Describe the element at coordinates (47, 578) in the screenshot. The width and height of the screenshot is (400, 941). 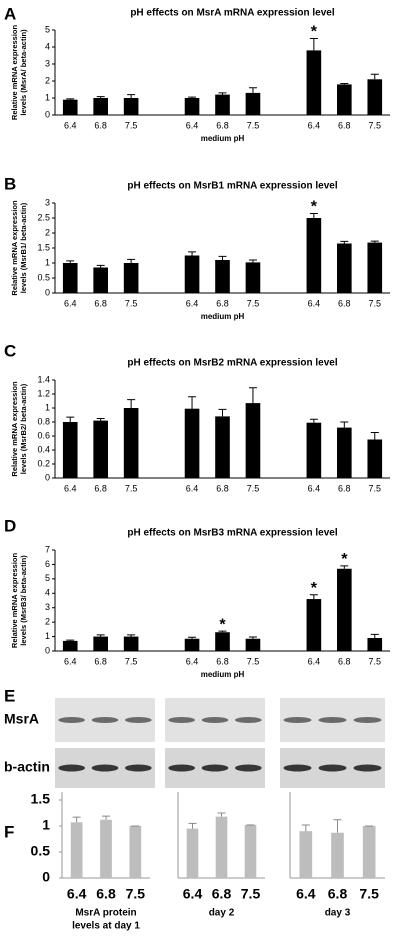
I see `y-tick-label: 5` at that location.